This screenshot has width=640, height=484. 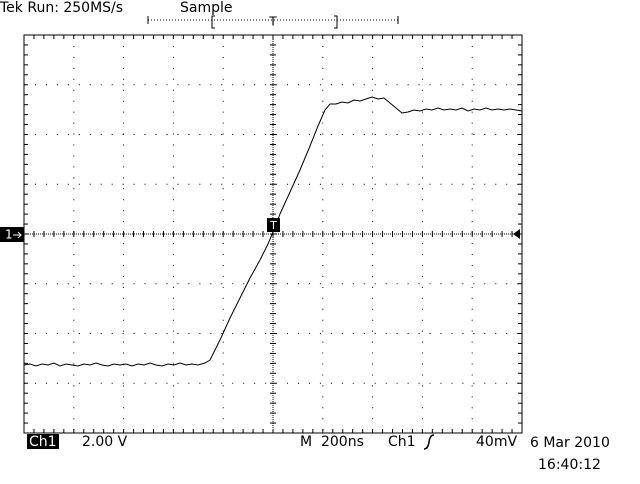 What do you see at coordinates (569, 465) in the screenshot?
I see `time: 16:40:12` at bounding box center [569, 465].